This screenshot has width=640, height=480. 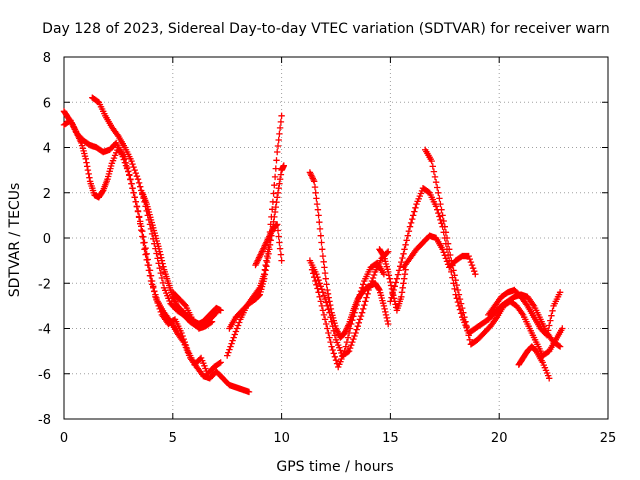 What do you see at coordinates (44, 284) in the screenshot?
I see `y-tick-label: -2` at bounding box center [44, 284].